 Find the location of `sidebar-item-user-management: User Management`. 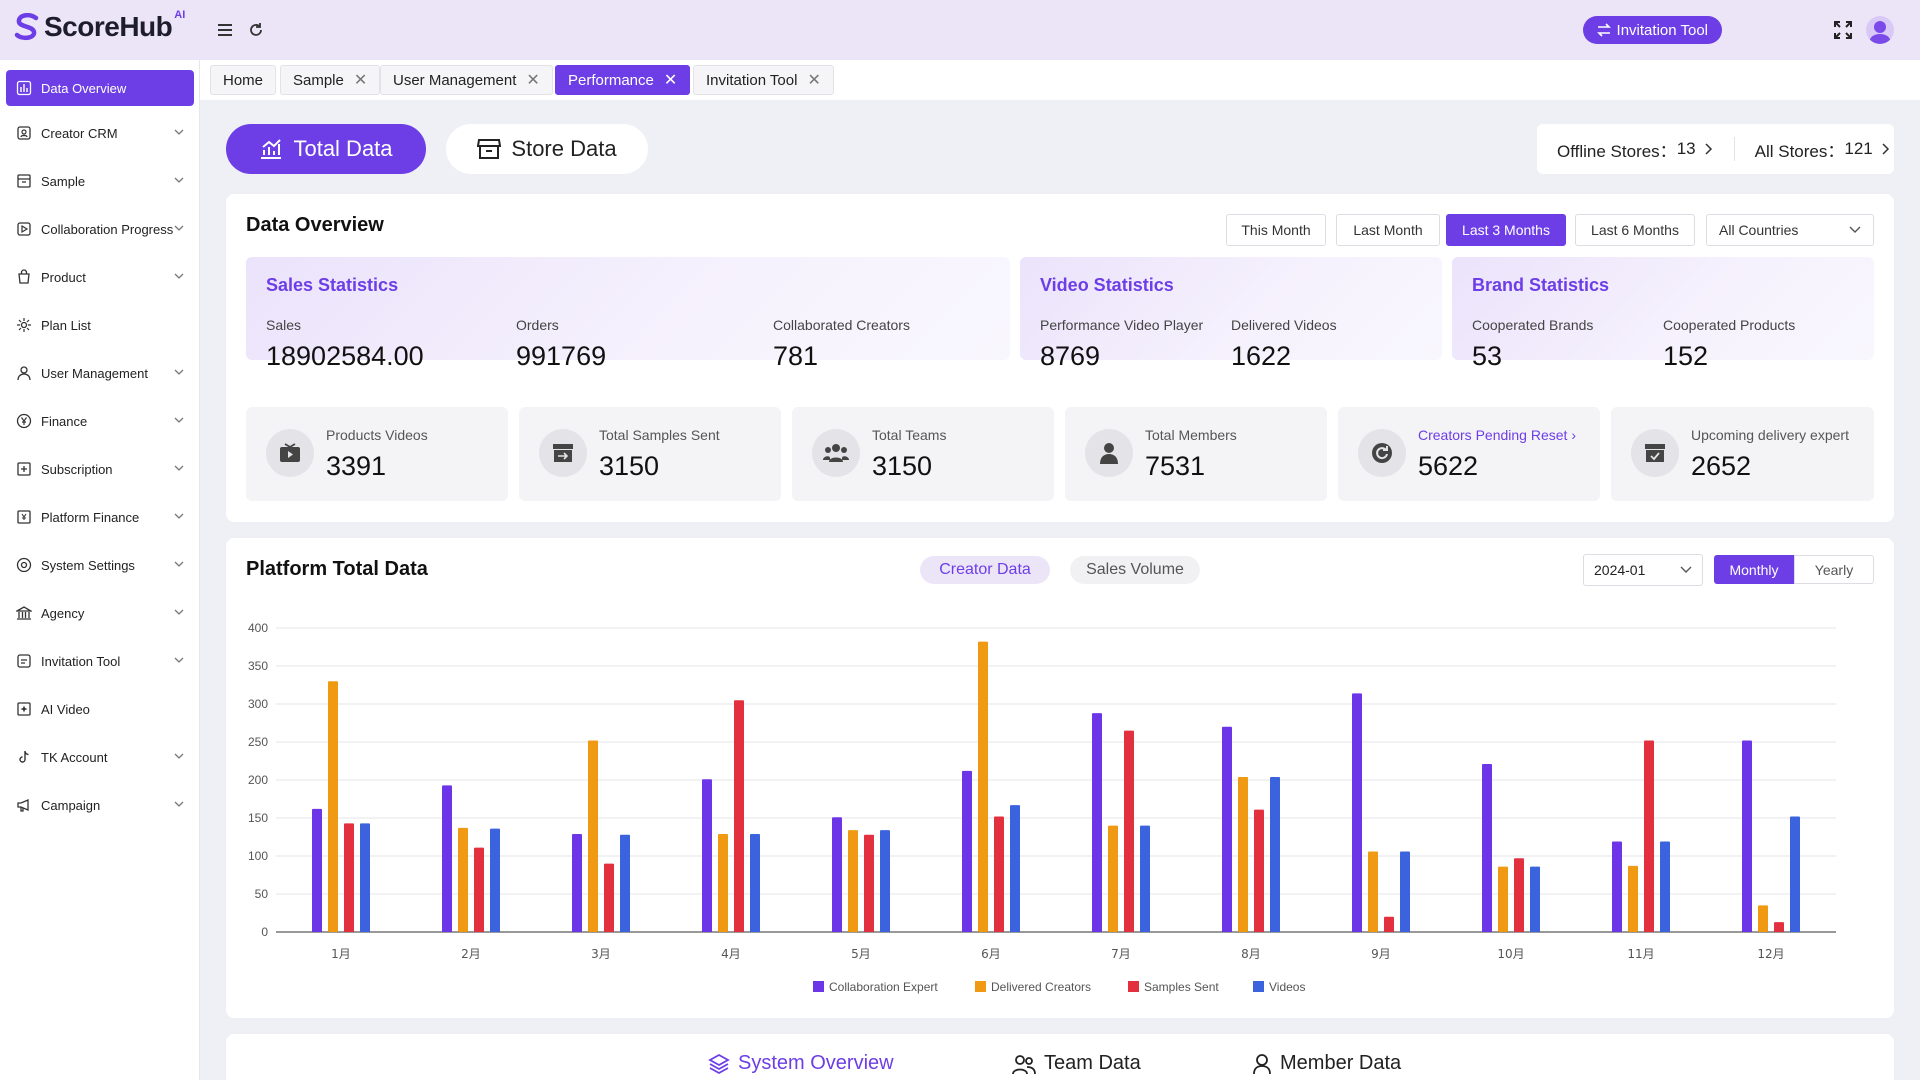

sidebar-item-user-management: User Management is located at coordinates (100, 373).